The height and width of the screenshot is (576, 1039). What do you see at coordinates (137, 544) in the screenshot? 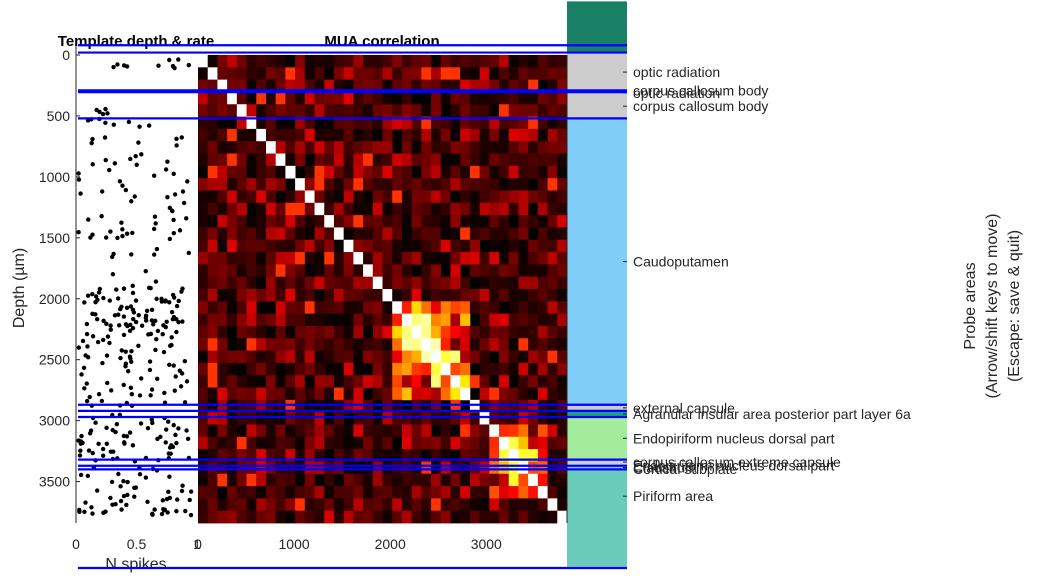
I see `scatter-x-tick-label: 0.5` at bounding box center [137, 544].